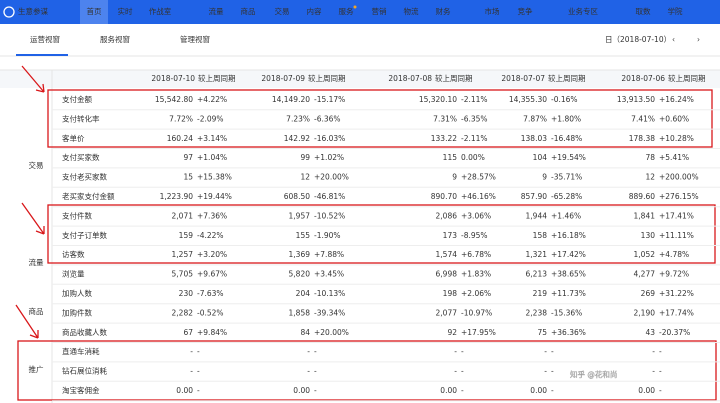  Describe the element at coordinates (125, 11) in the screenshot. I see `nav-item: 实时` at that location.